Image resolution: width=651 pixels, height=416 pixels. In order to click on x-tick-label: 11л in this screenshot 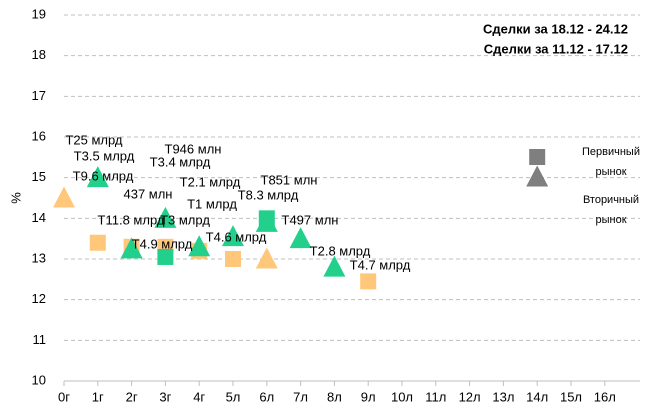, I will do `click(435, 396)`.